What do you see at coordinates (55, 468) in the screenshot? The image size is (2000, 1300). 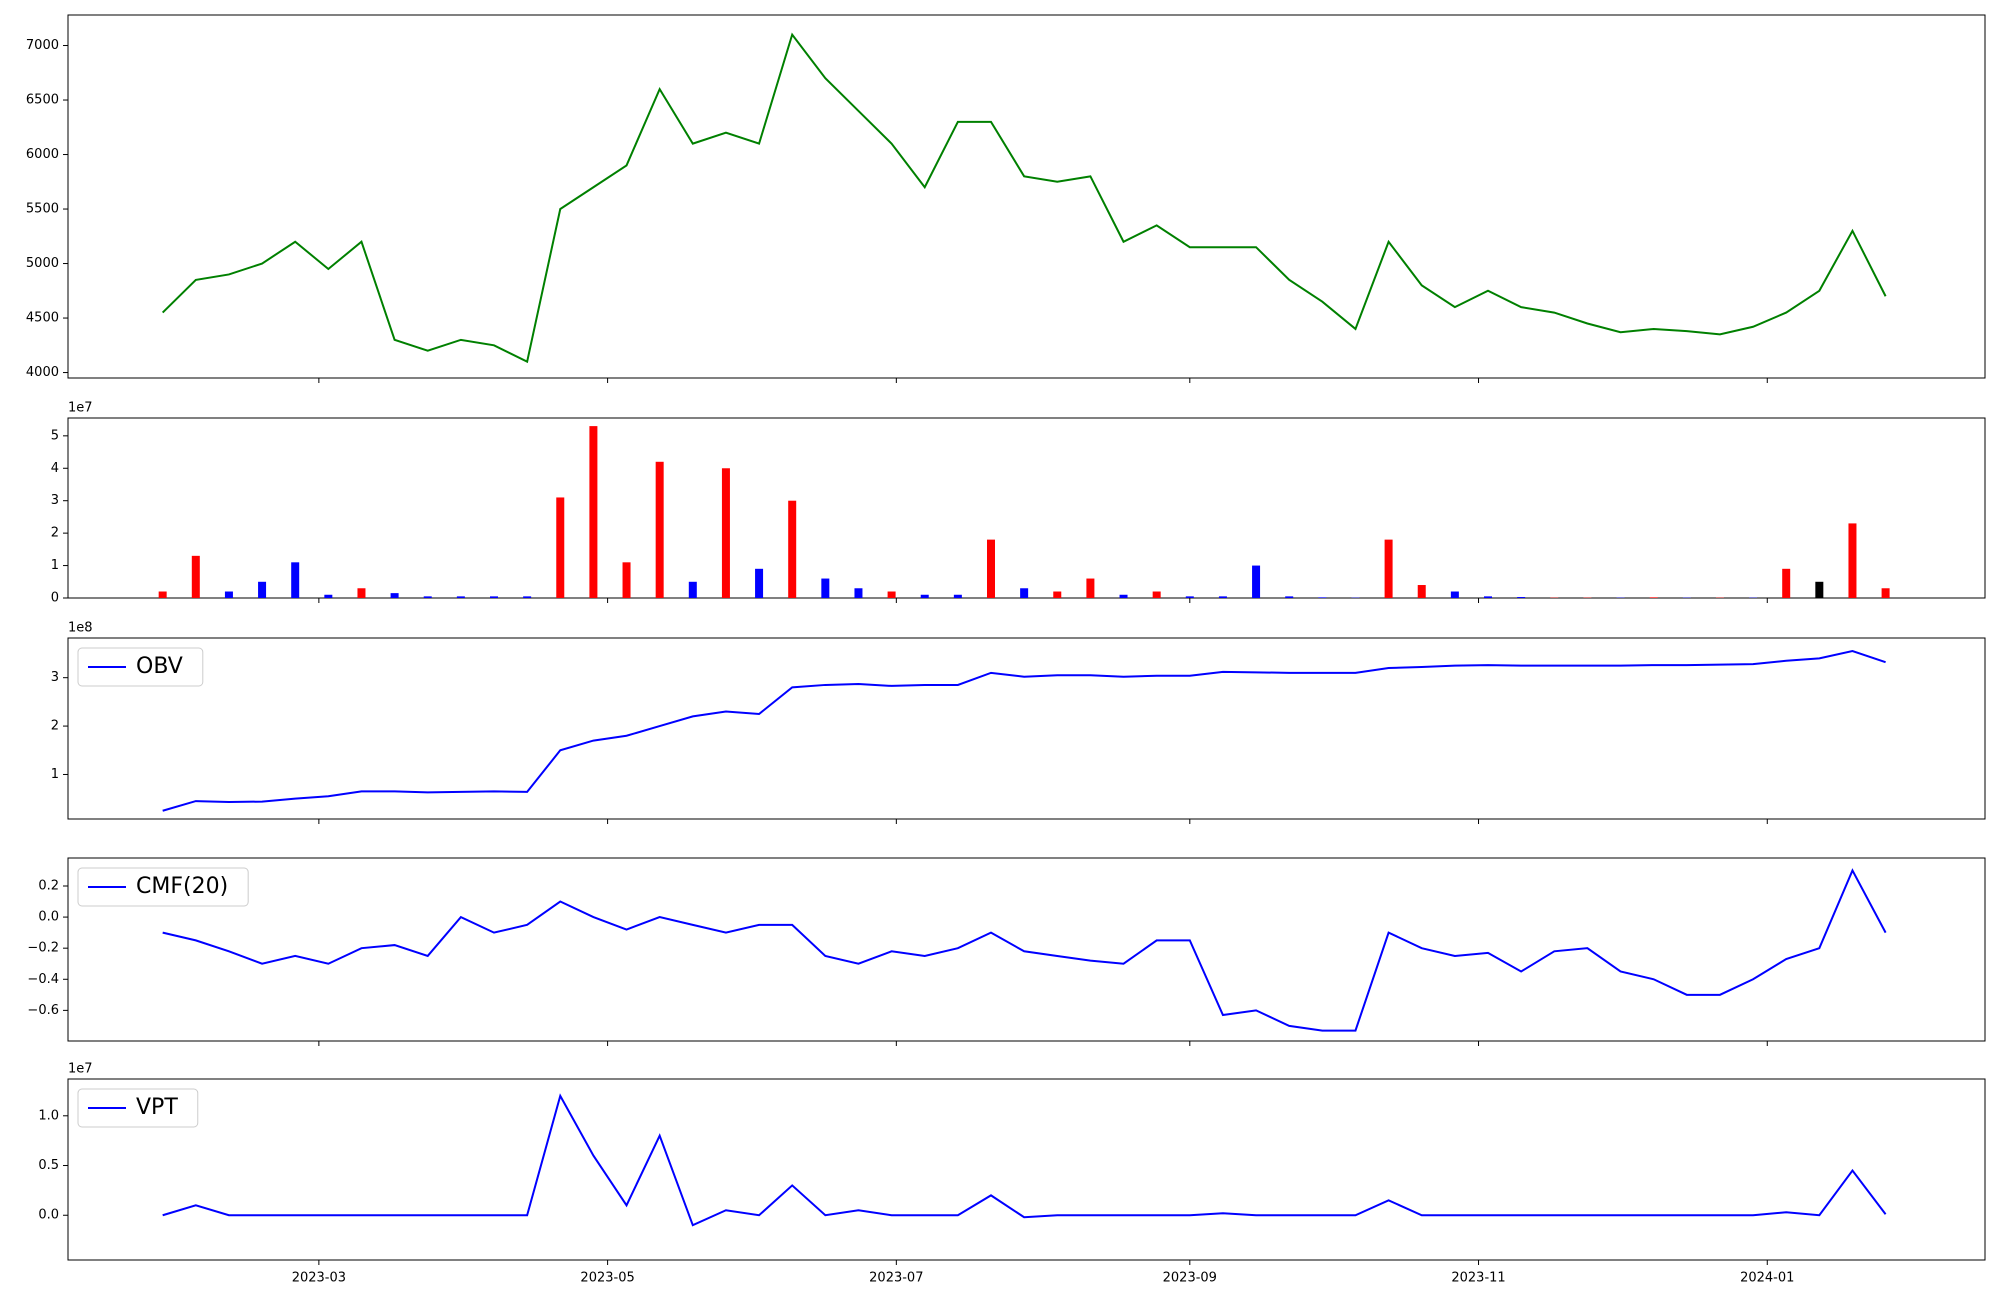 I see `y-tick-label: 4` at bounding box center [55, 468].